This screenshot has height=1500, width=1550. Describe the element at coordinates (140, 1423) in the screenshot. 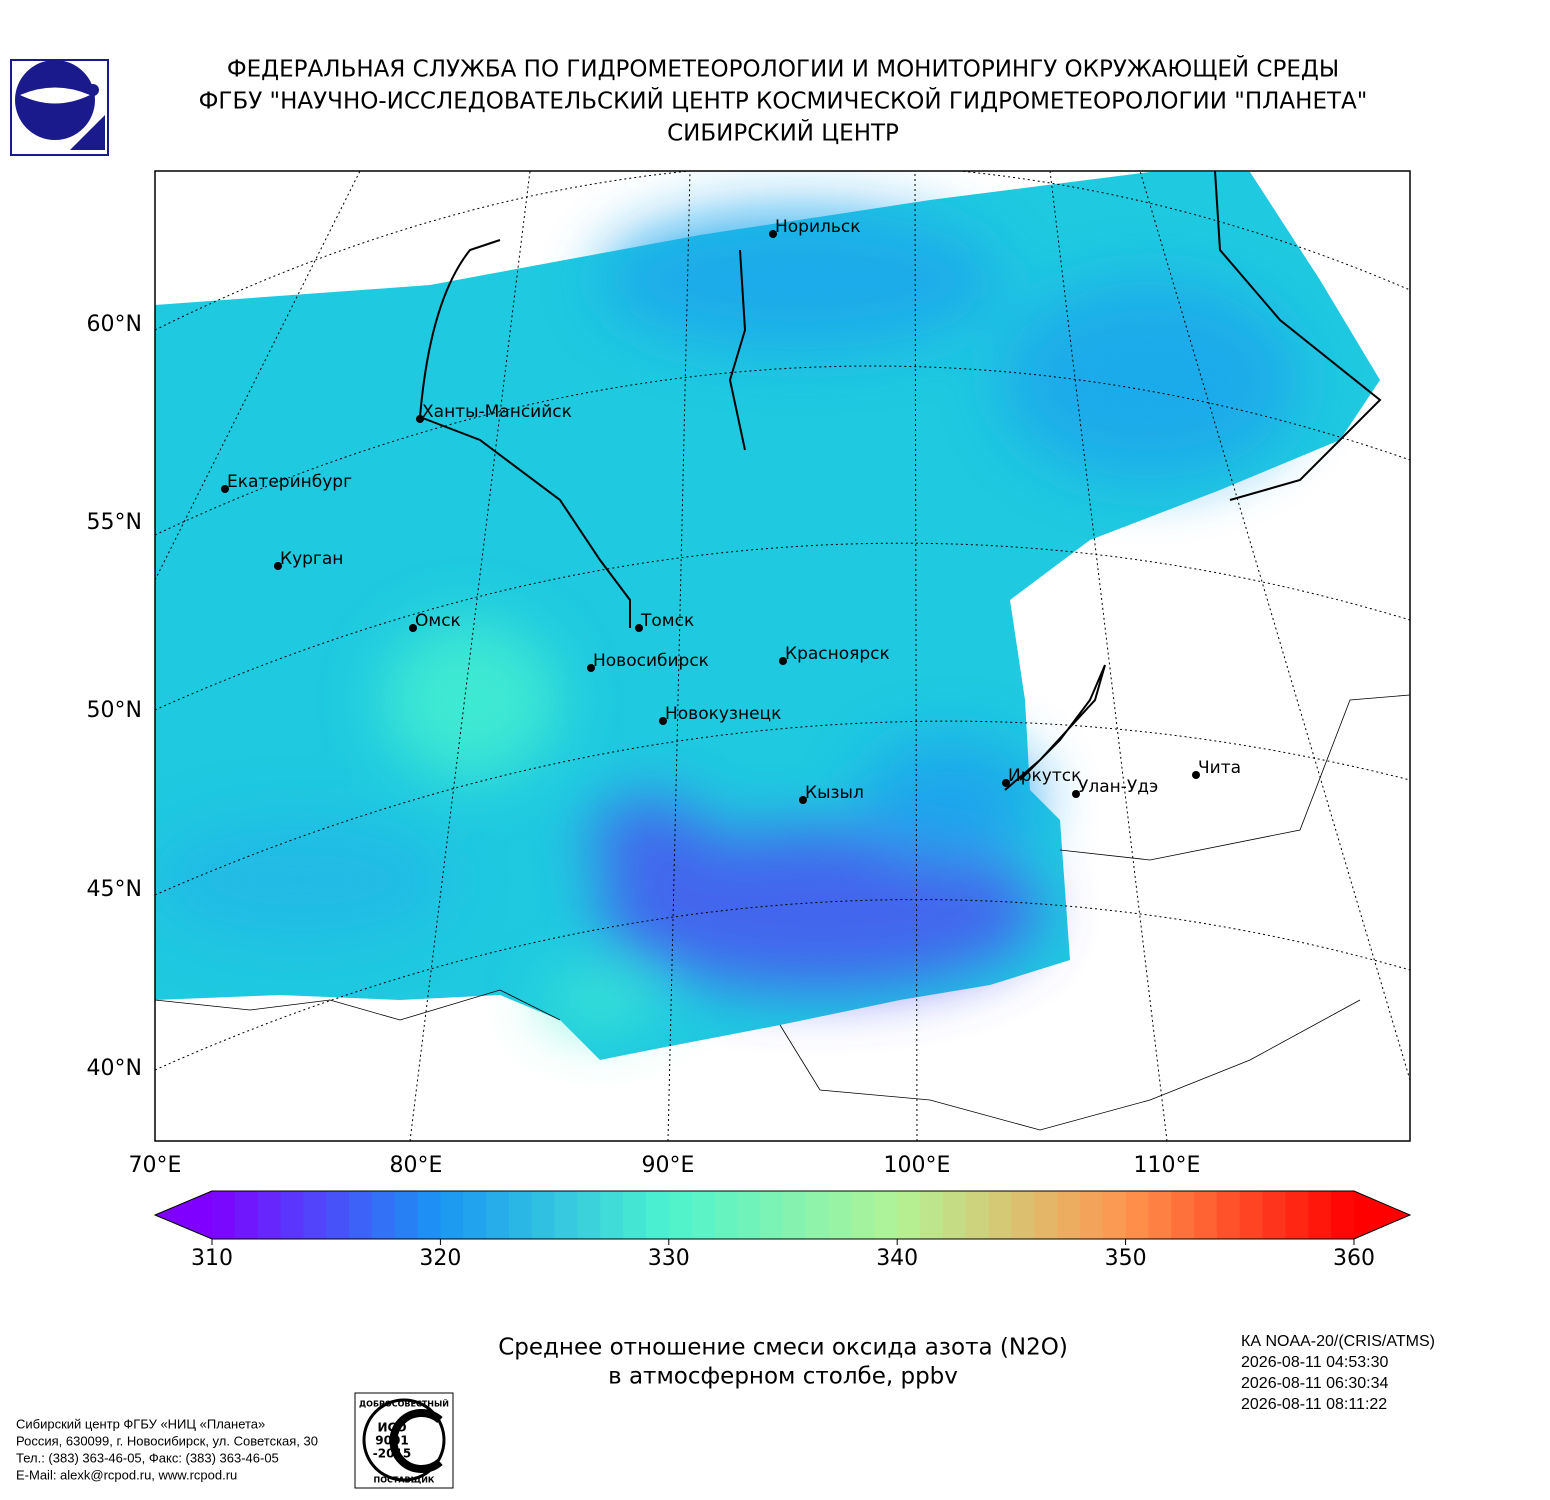

I see `footer-line: Сибирский центр ФГБУ «НИЦ «Планета»` at that location.